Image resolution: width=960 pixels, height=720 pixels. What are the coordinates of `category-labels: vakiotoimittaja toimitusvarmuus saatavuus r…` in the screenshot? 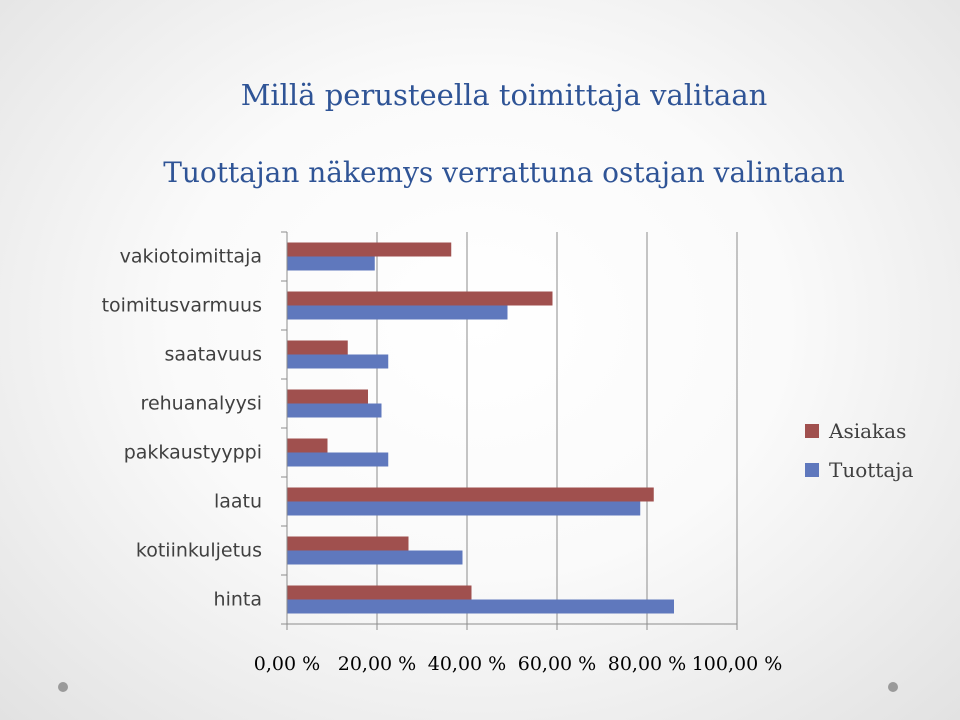 It's located at (182, 428).